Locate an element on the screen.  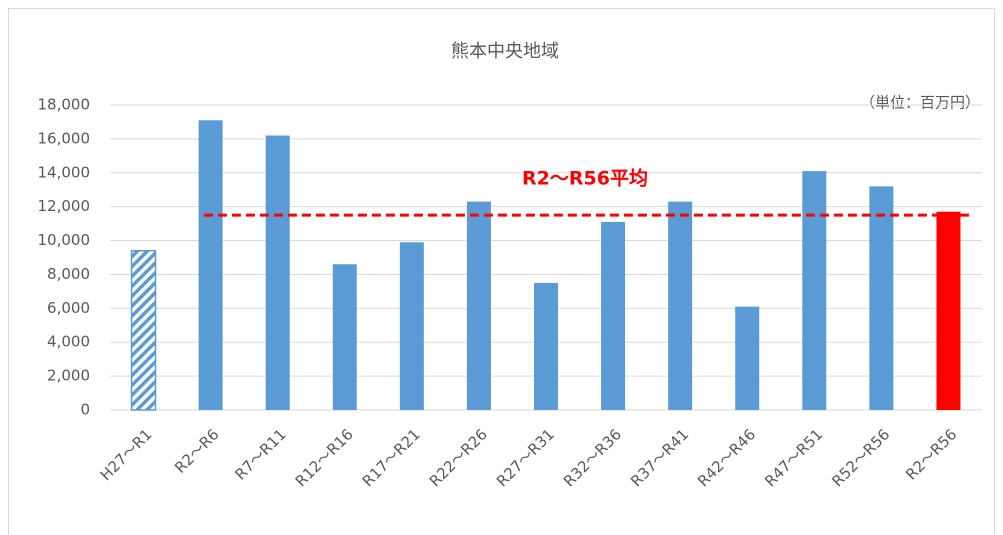
y-tick-label: 16,000 is located at coordinates (64, 138).